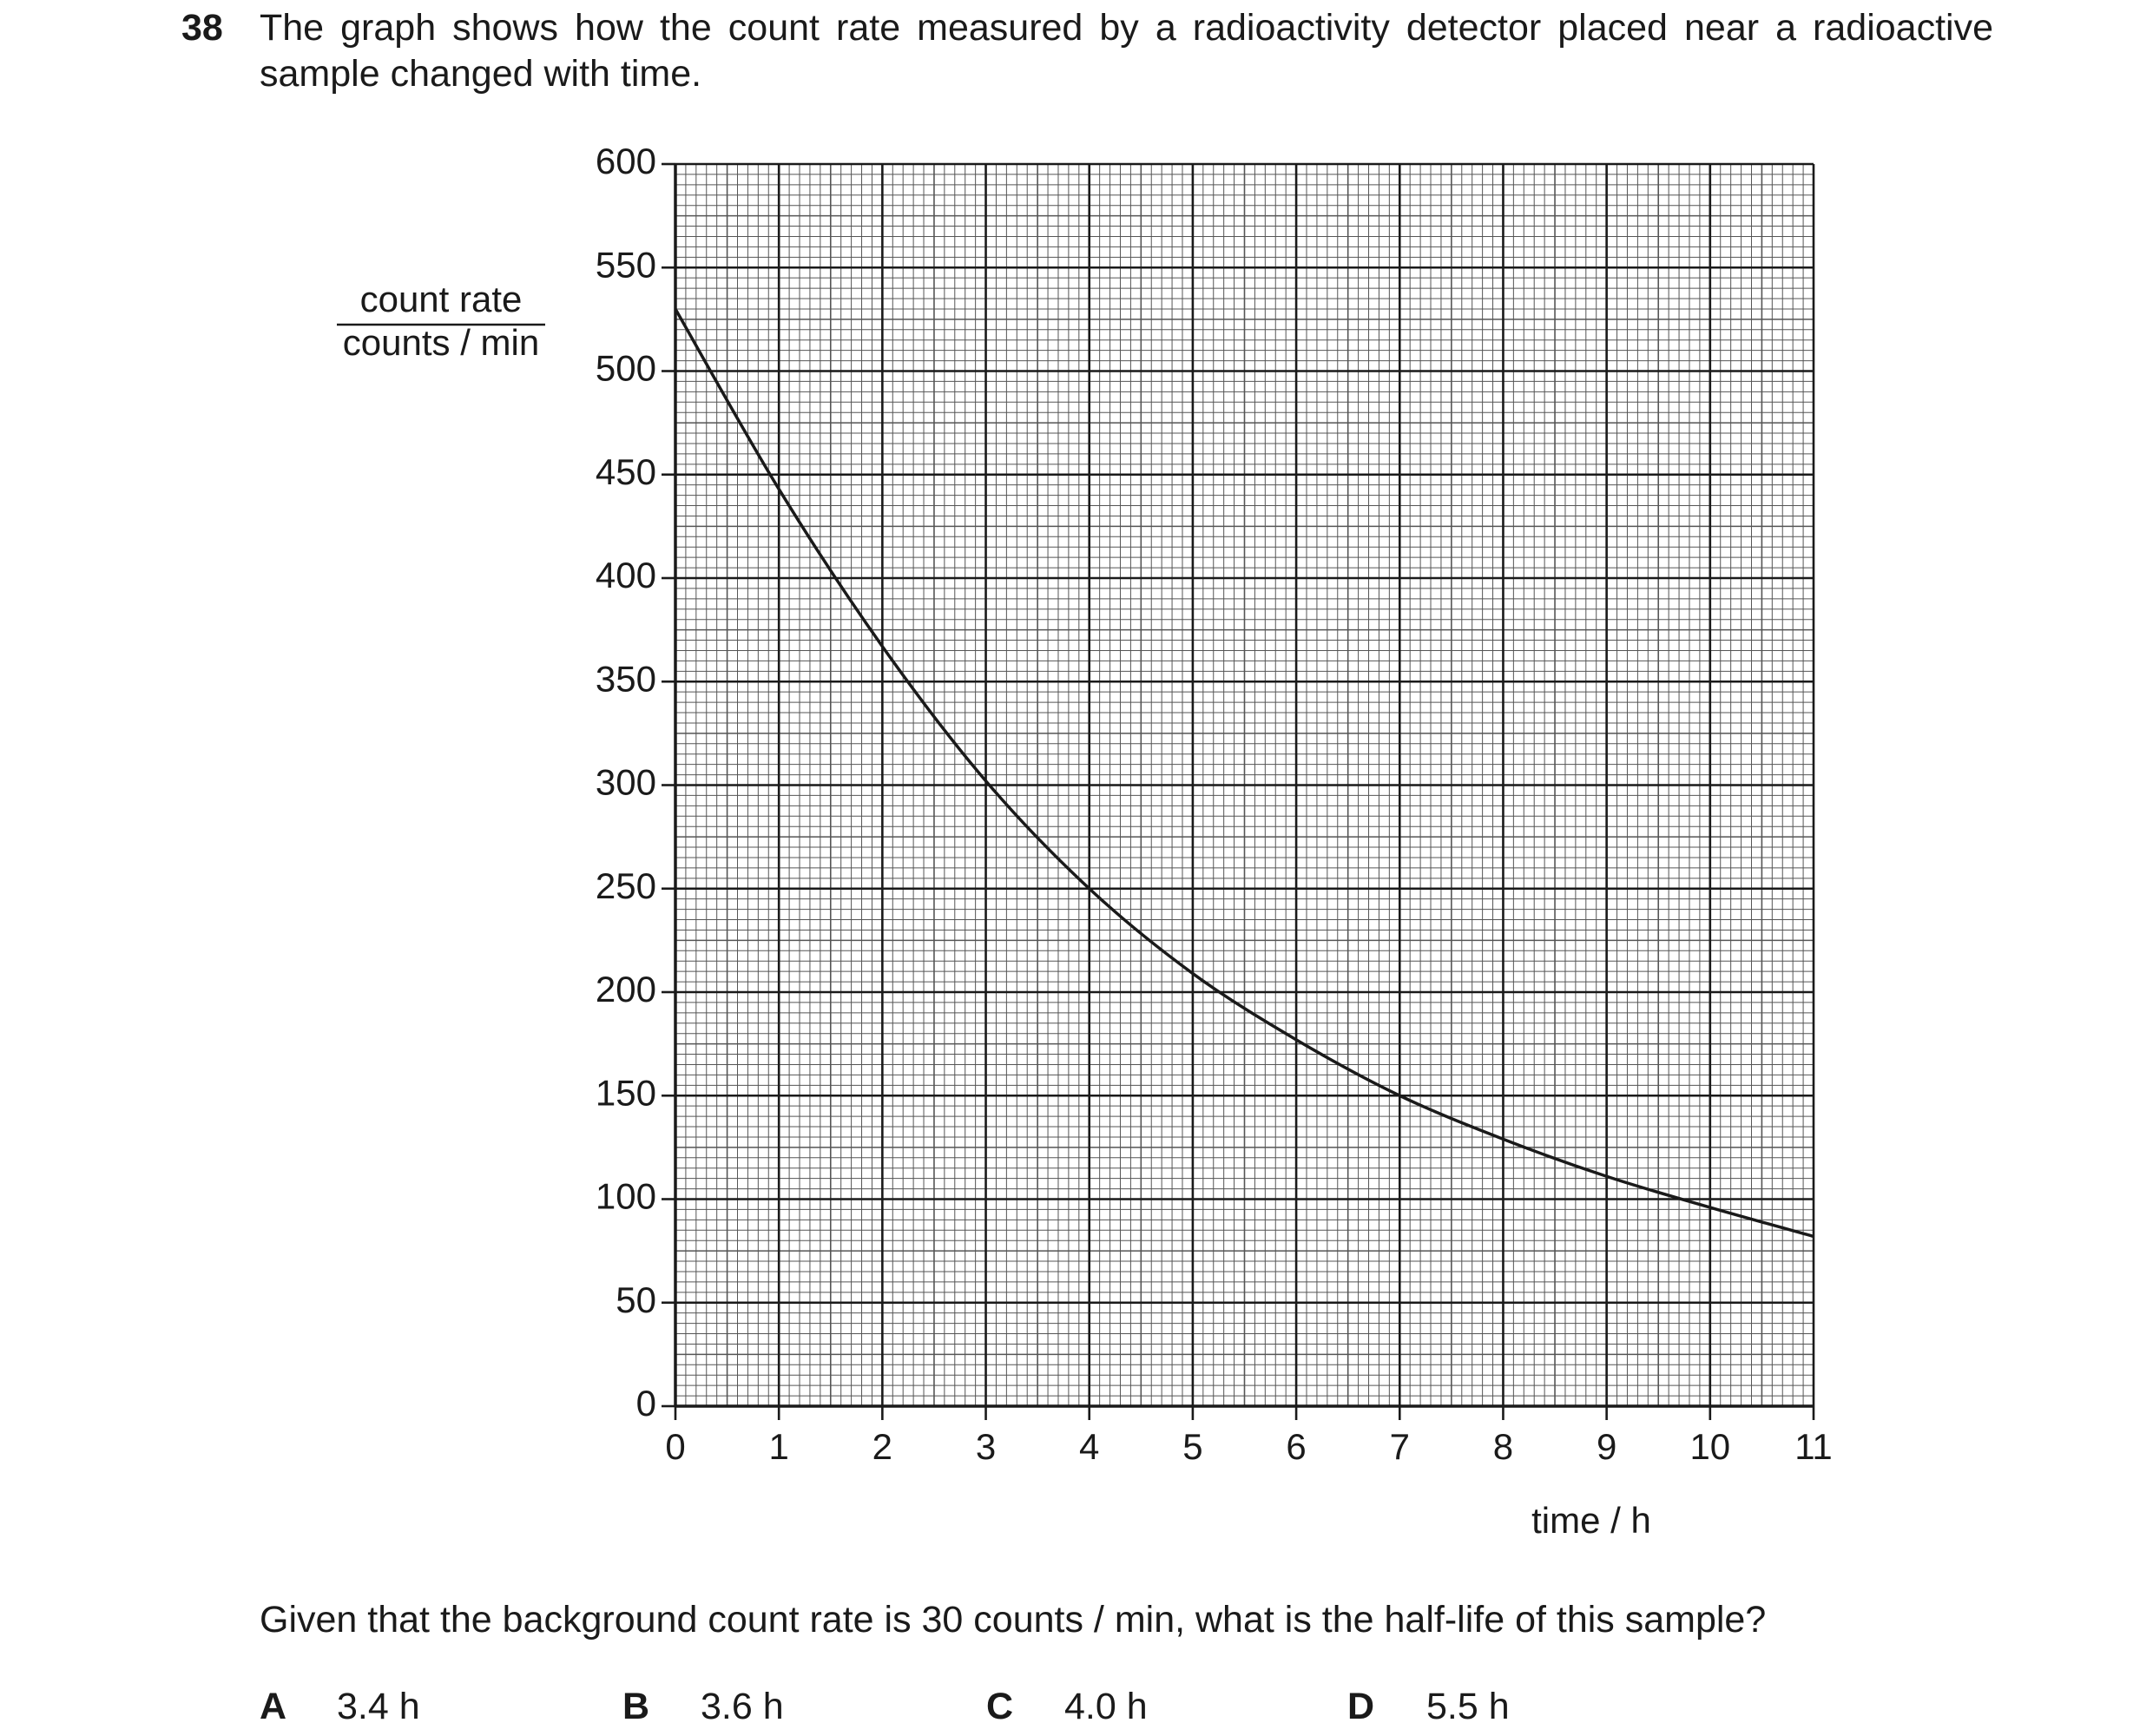 The height and width of the screenshot is (1736, 2153). What do you see at coordinates (986, 1446) in the screenshot?
I see `x-tick-label: 3` at bounding box center [986, 1446].